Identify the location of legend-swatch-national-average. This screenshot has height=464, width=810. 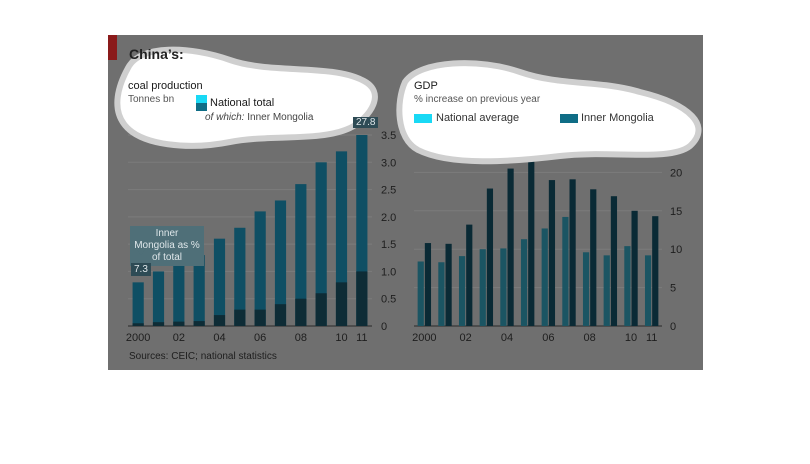
(423, 118).